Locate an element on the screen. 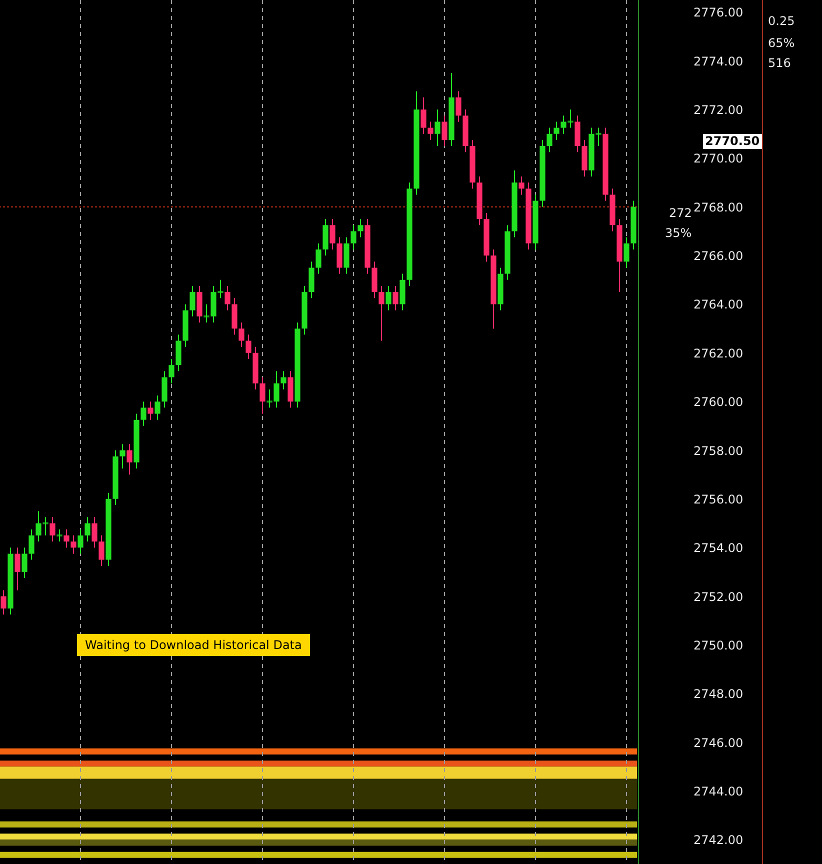 The width and height of the screenshot is (822, 864). y-tick-label: 2762.00 is located at coordinates (719, 353).